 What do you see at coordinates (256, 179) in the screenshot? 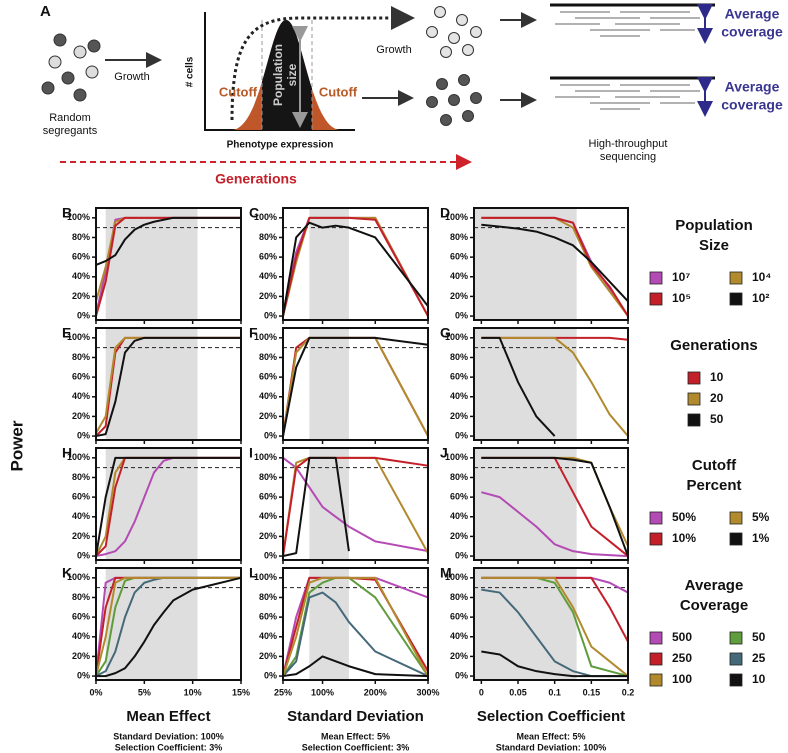
I see `label: Generations` at bounding box center [256, 179].